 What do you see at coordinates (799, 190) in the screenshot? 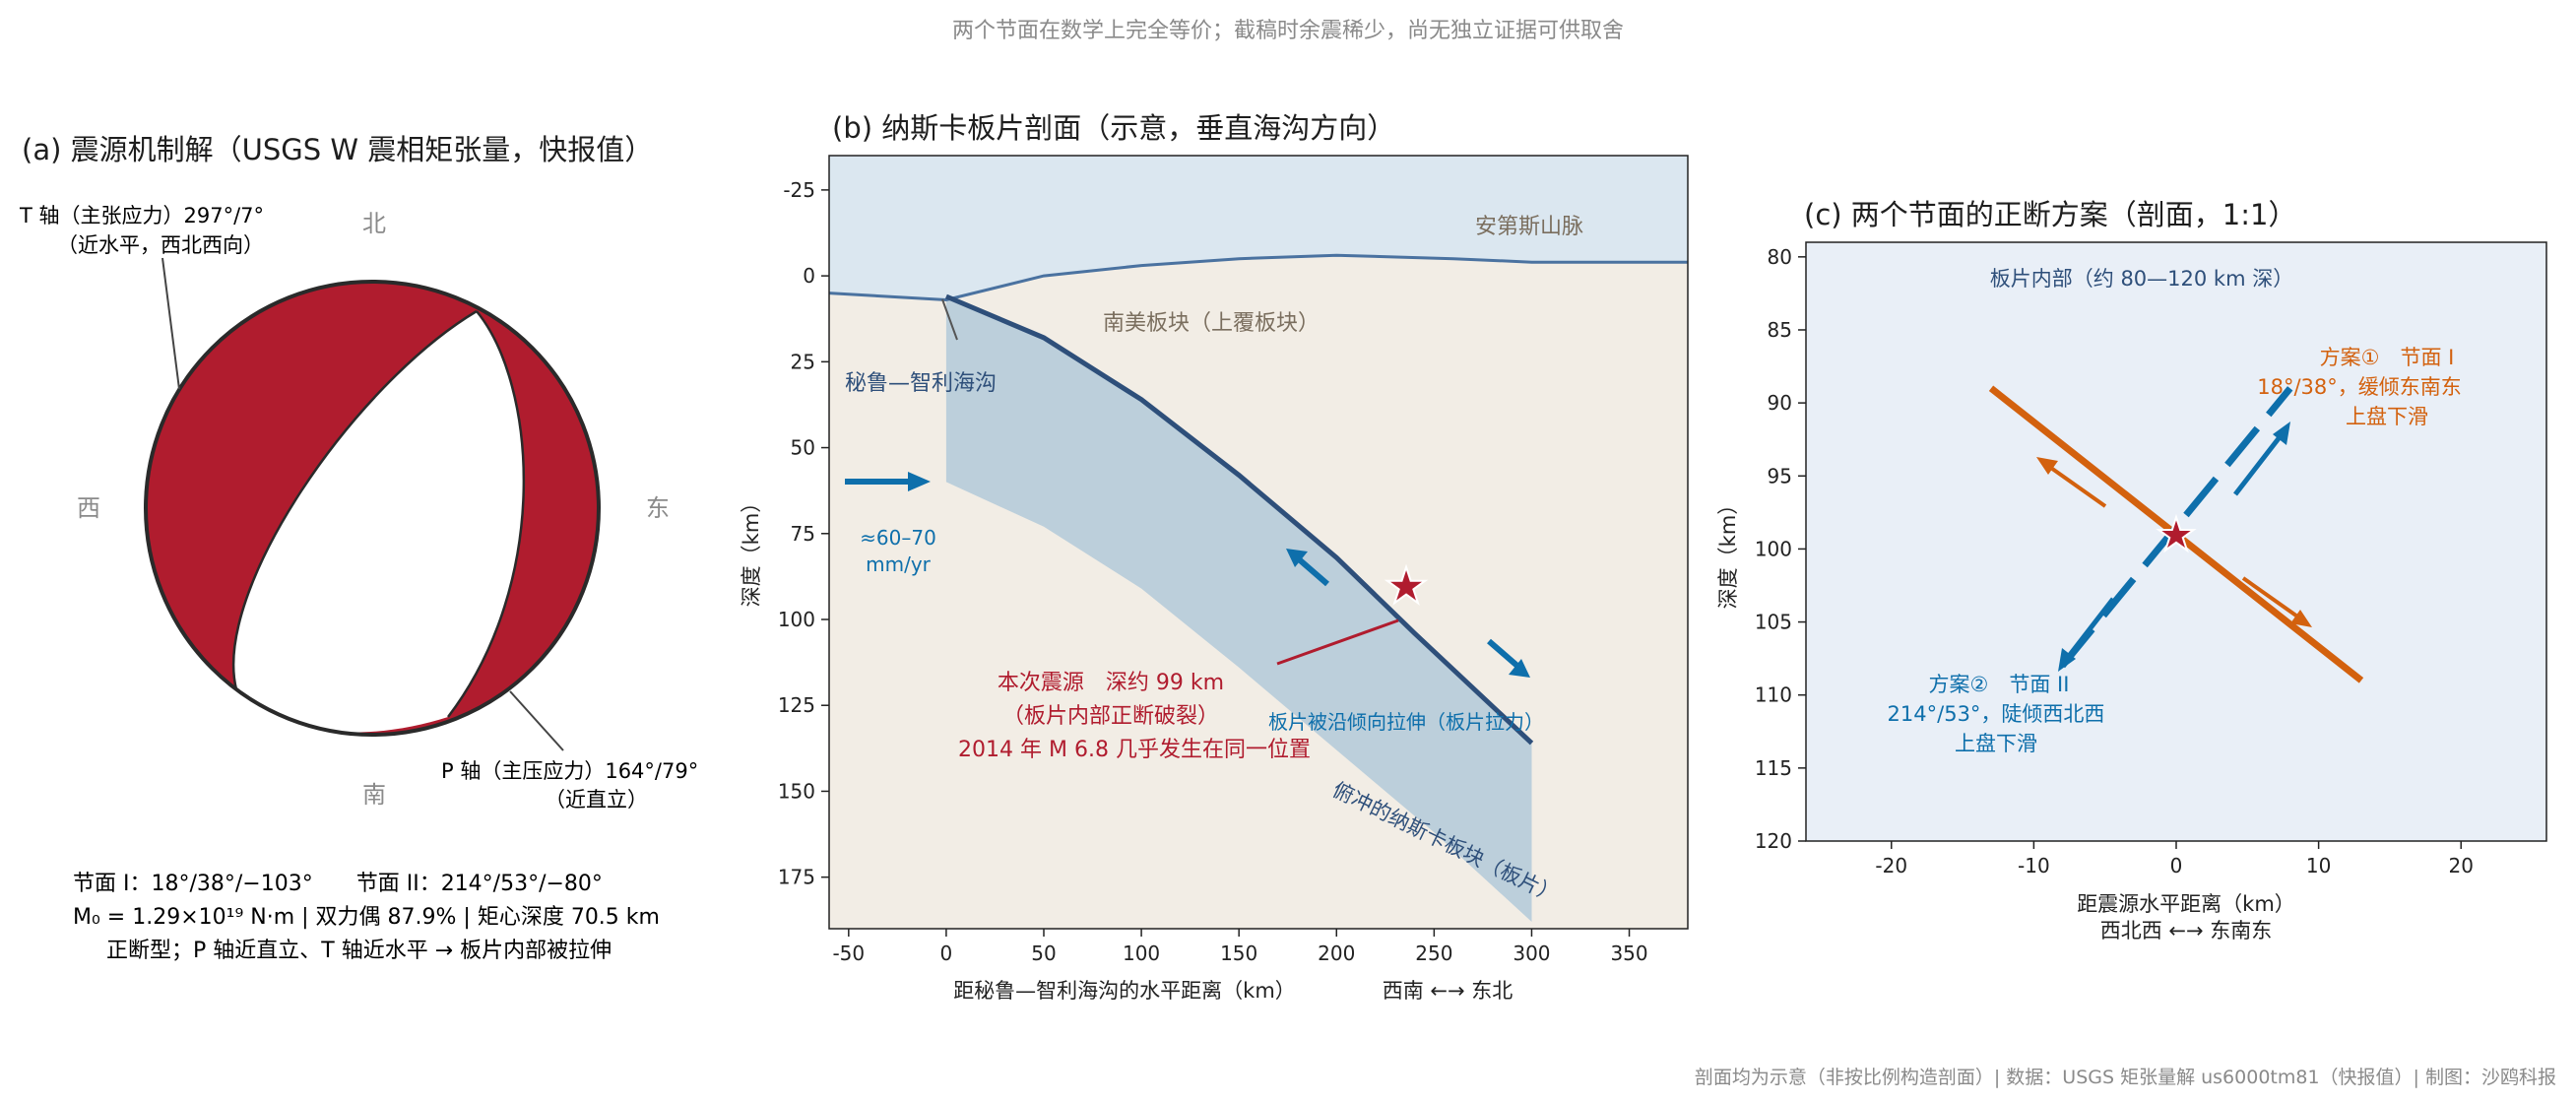
I see `panel-b-ytick-label: -25` at bounding box center [799, 190].